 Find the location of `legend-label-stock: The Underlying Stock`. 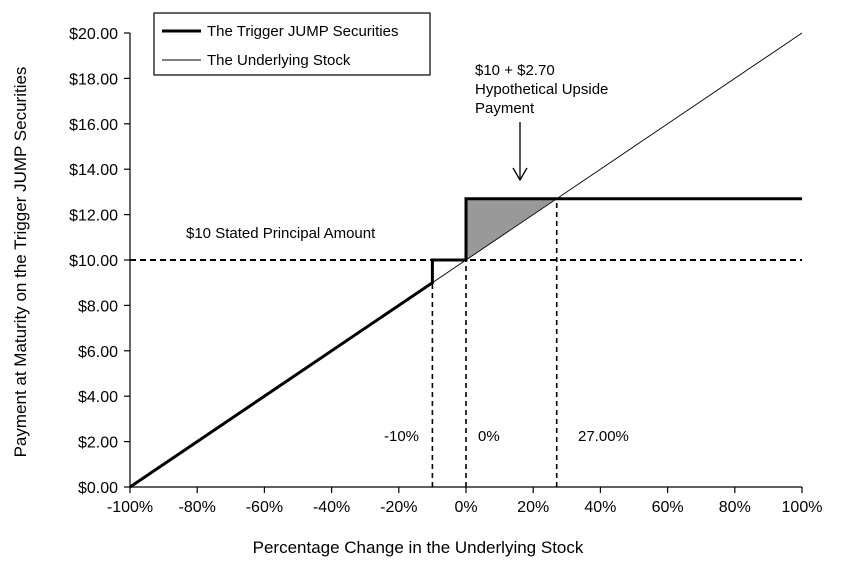

legend-label-stock: The Underlying Stock is located at coordinates (279, 60).